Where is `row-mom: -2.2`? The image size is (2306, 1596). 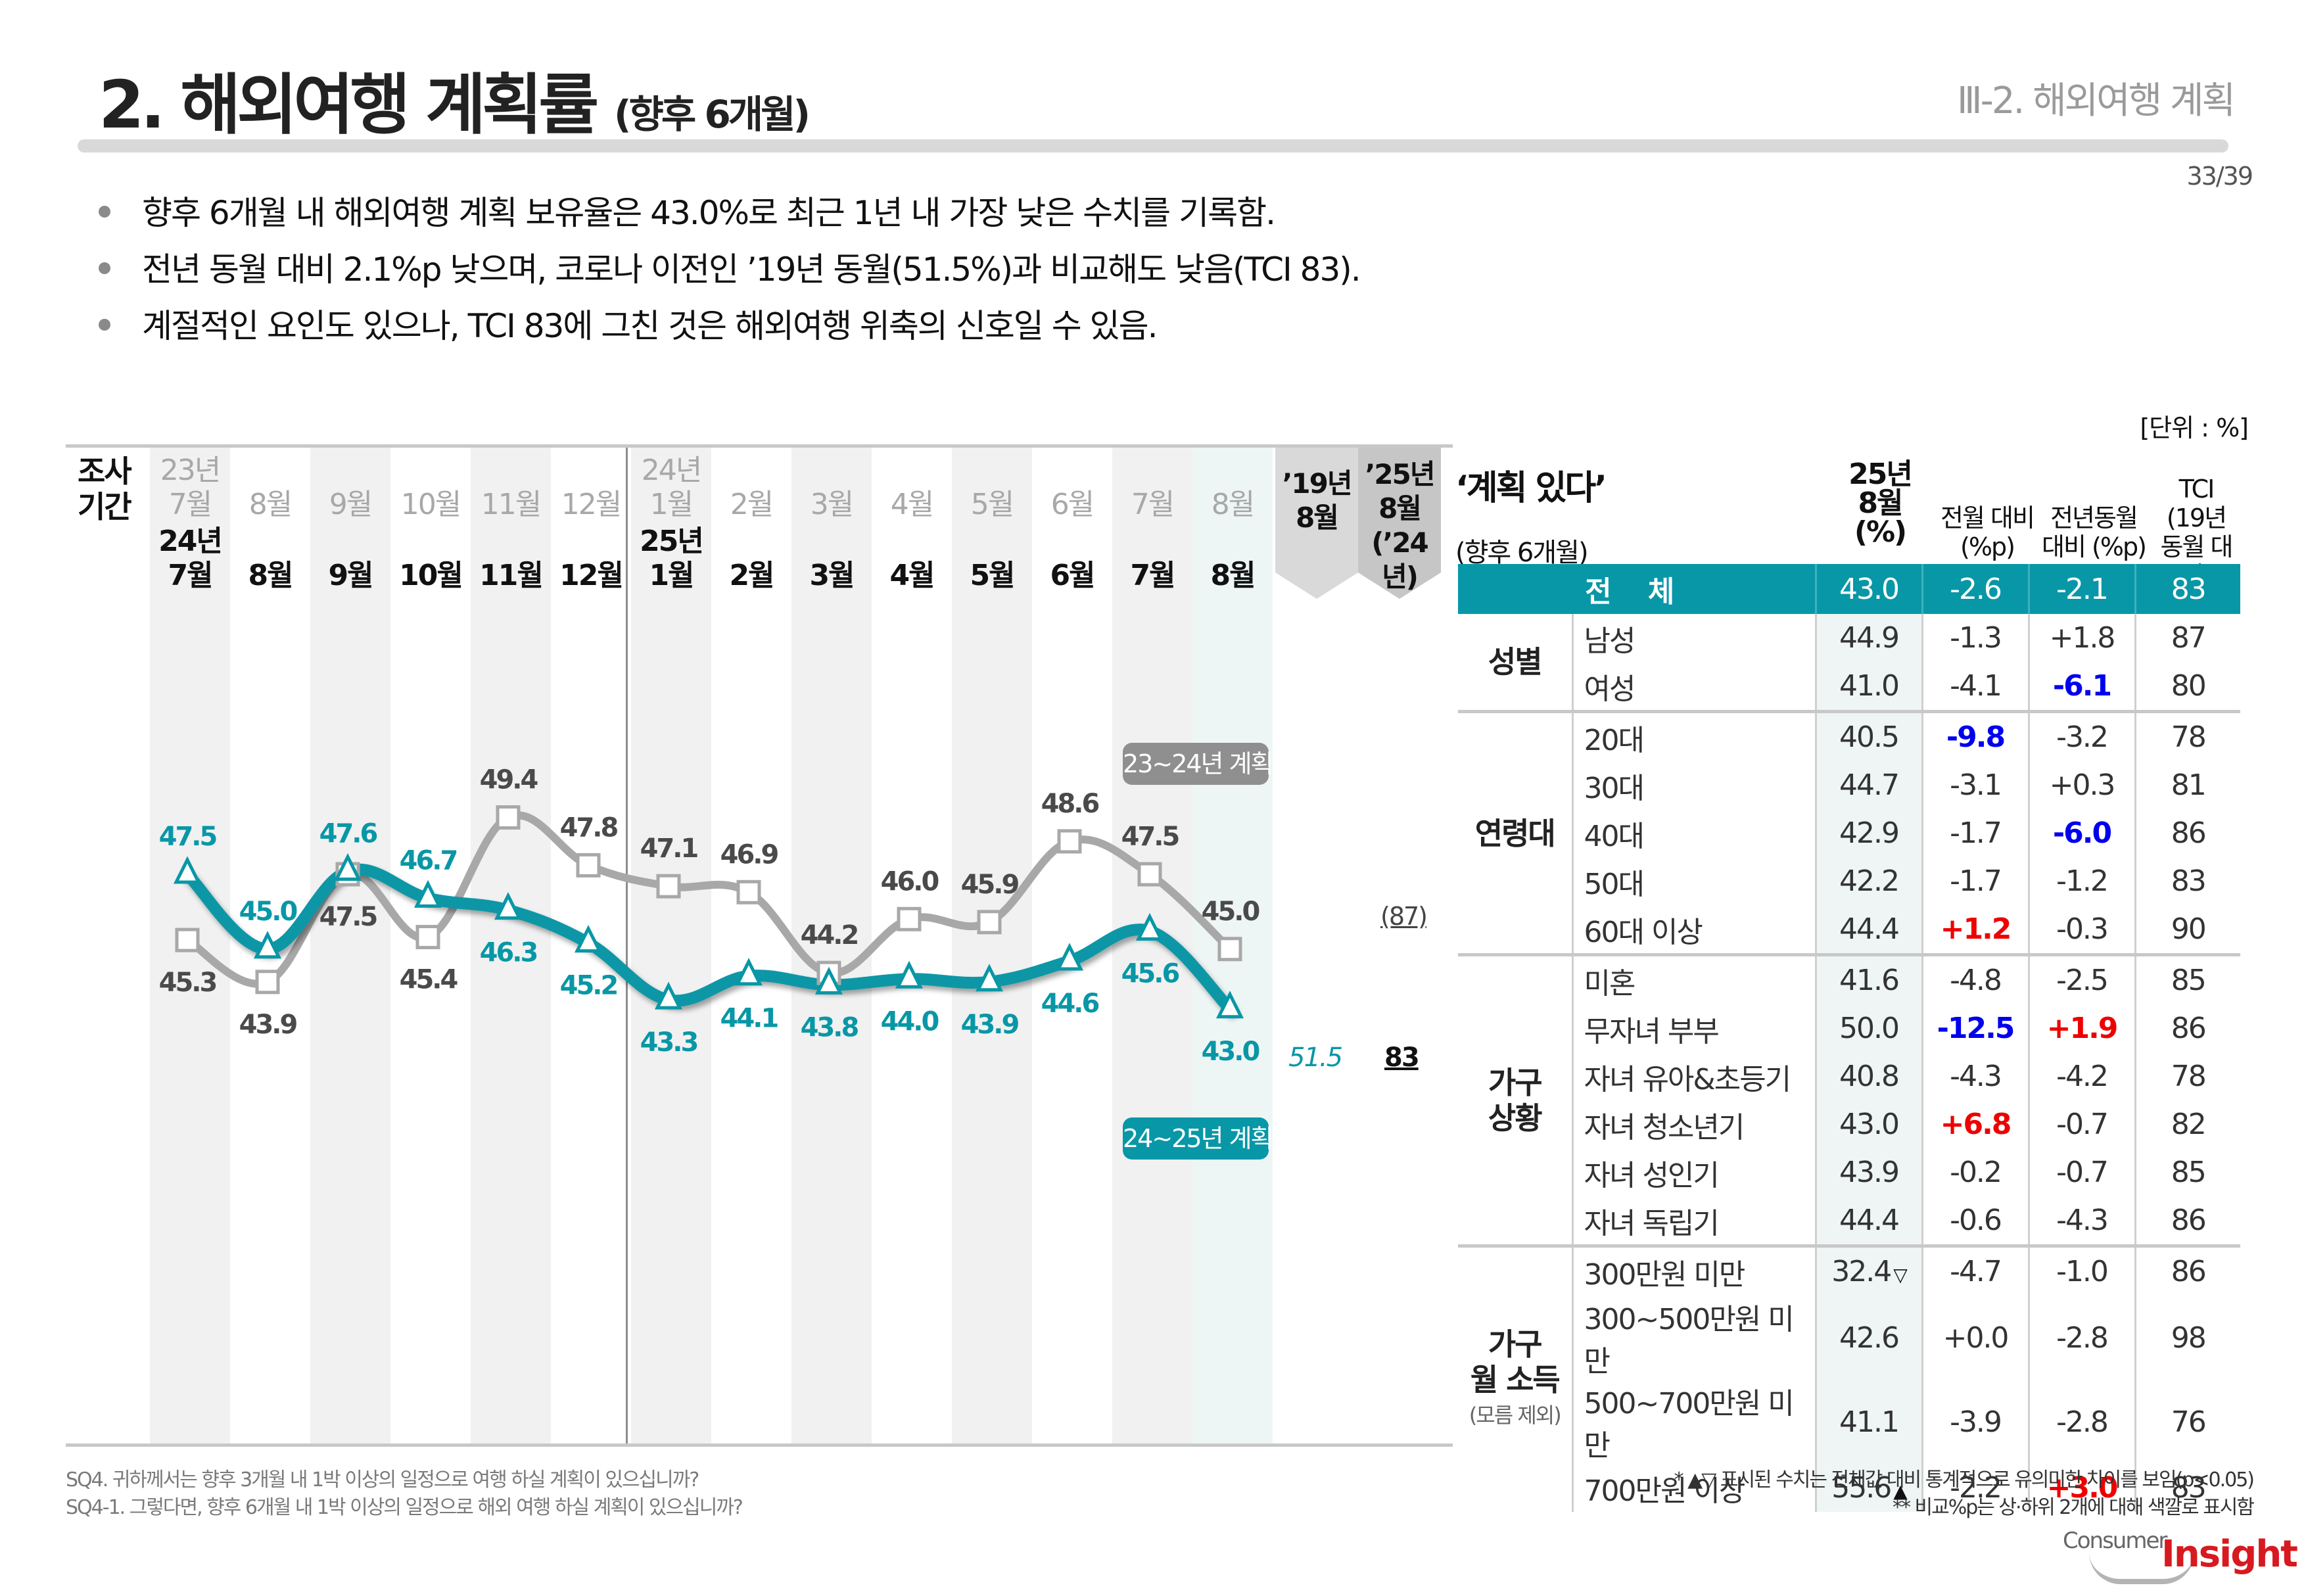
row-mom: -2.2 is located at coordinates (1975, 1488).